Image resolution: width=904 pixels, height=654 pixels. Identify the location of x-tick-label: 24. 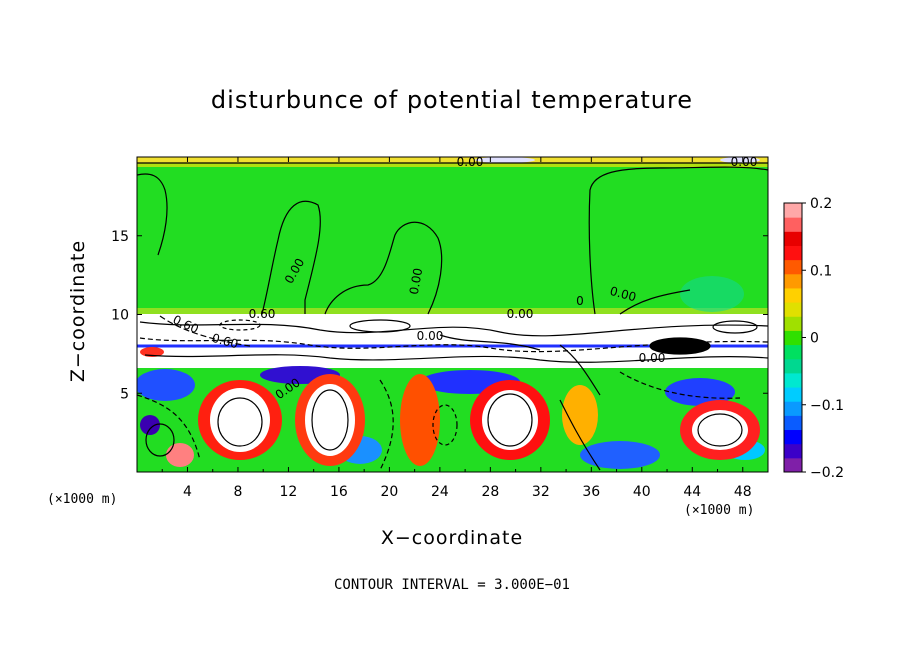
(440, 492).